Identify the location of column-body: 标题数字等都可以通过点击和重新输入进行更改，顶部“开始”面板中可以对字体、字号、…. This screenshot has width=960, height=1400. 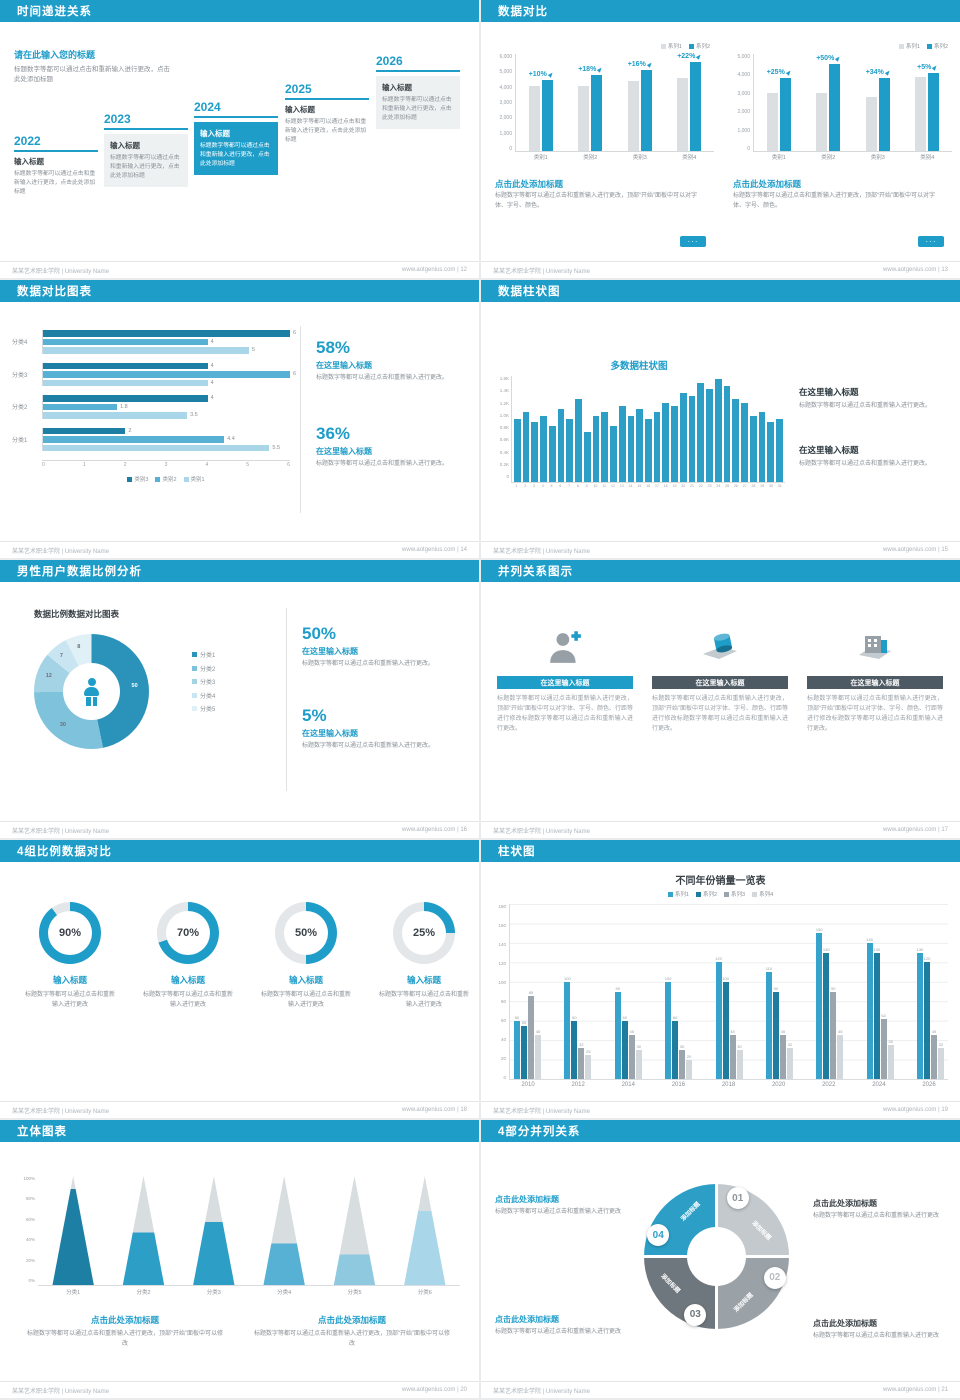
(565, 714).